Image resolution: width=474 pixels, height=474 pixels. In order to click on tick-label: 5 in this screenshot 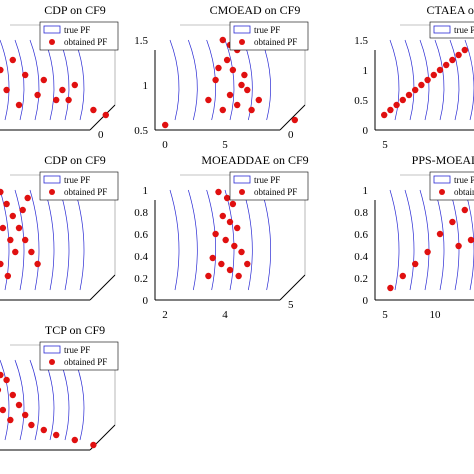, I will do `click(385, 315)`.